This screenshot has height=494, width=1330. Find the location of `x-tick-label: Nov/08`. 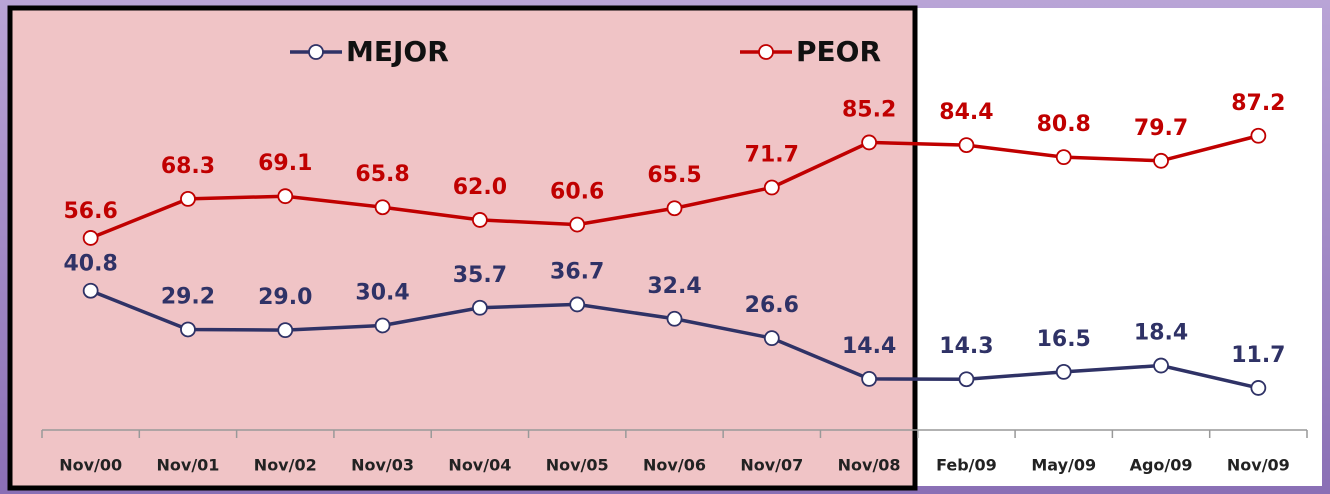

x-tick-label: Nov/08 is located at coordinates (869, 465).